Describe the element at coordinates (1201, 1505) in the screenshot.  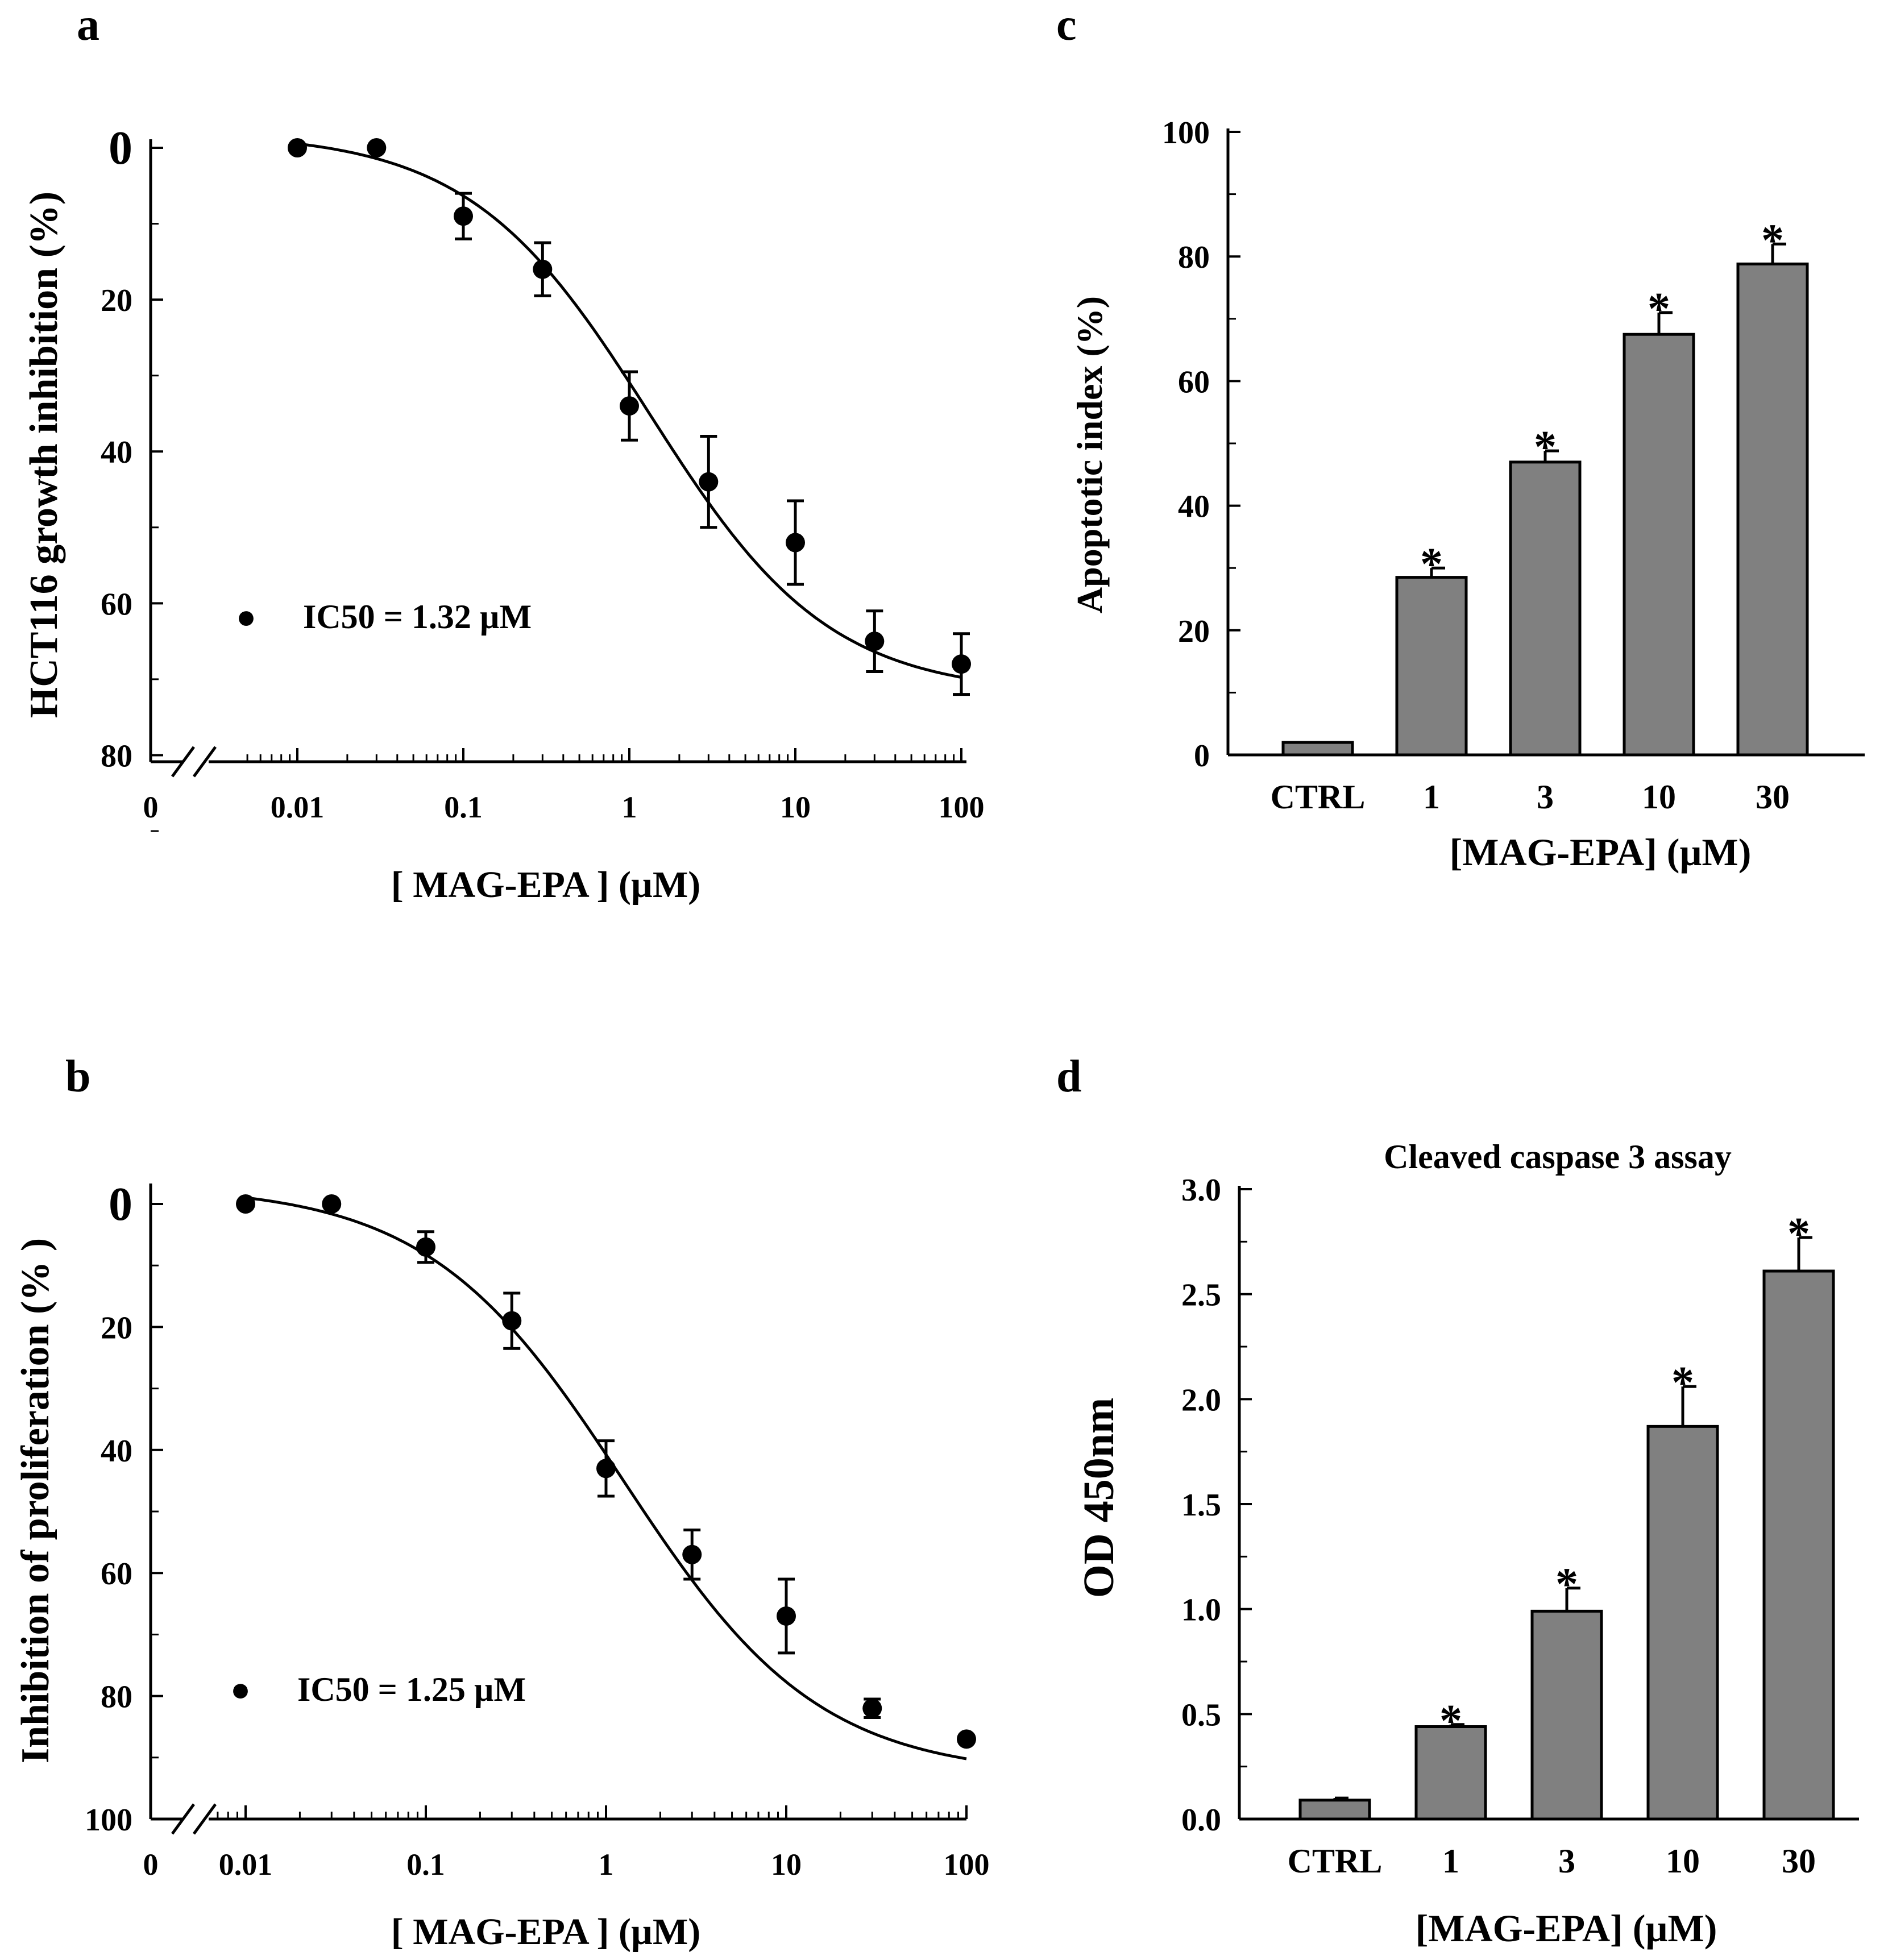
I see `y-tick-label: 1.5` at that location.